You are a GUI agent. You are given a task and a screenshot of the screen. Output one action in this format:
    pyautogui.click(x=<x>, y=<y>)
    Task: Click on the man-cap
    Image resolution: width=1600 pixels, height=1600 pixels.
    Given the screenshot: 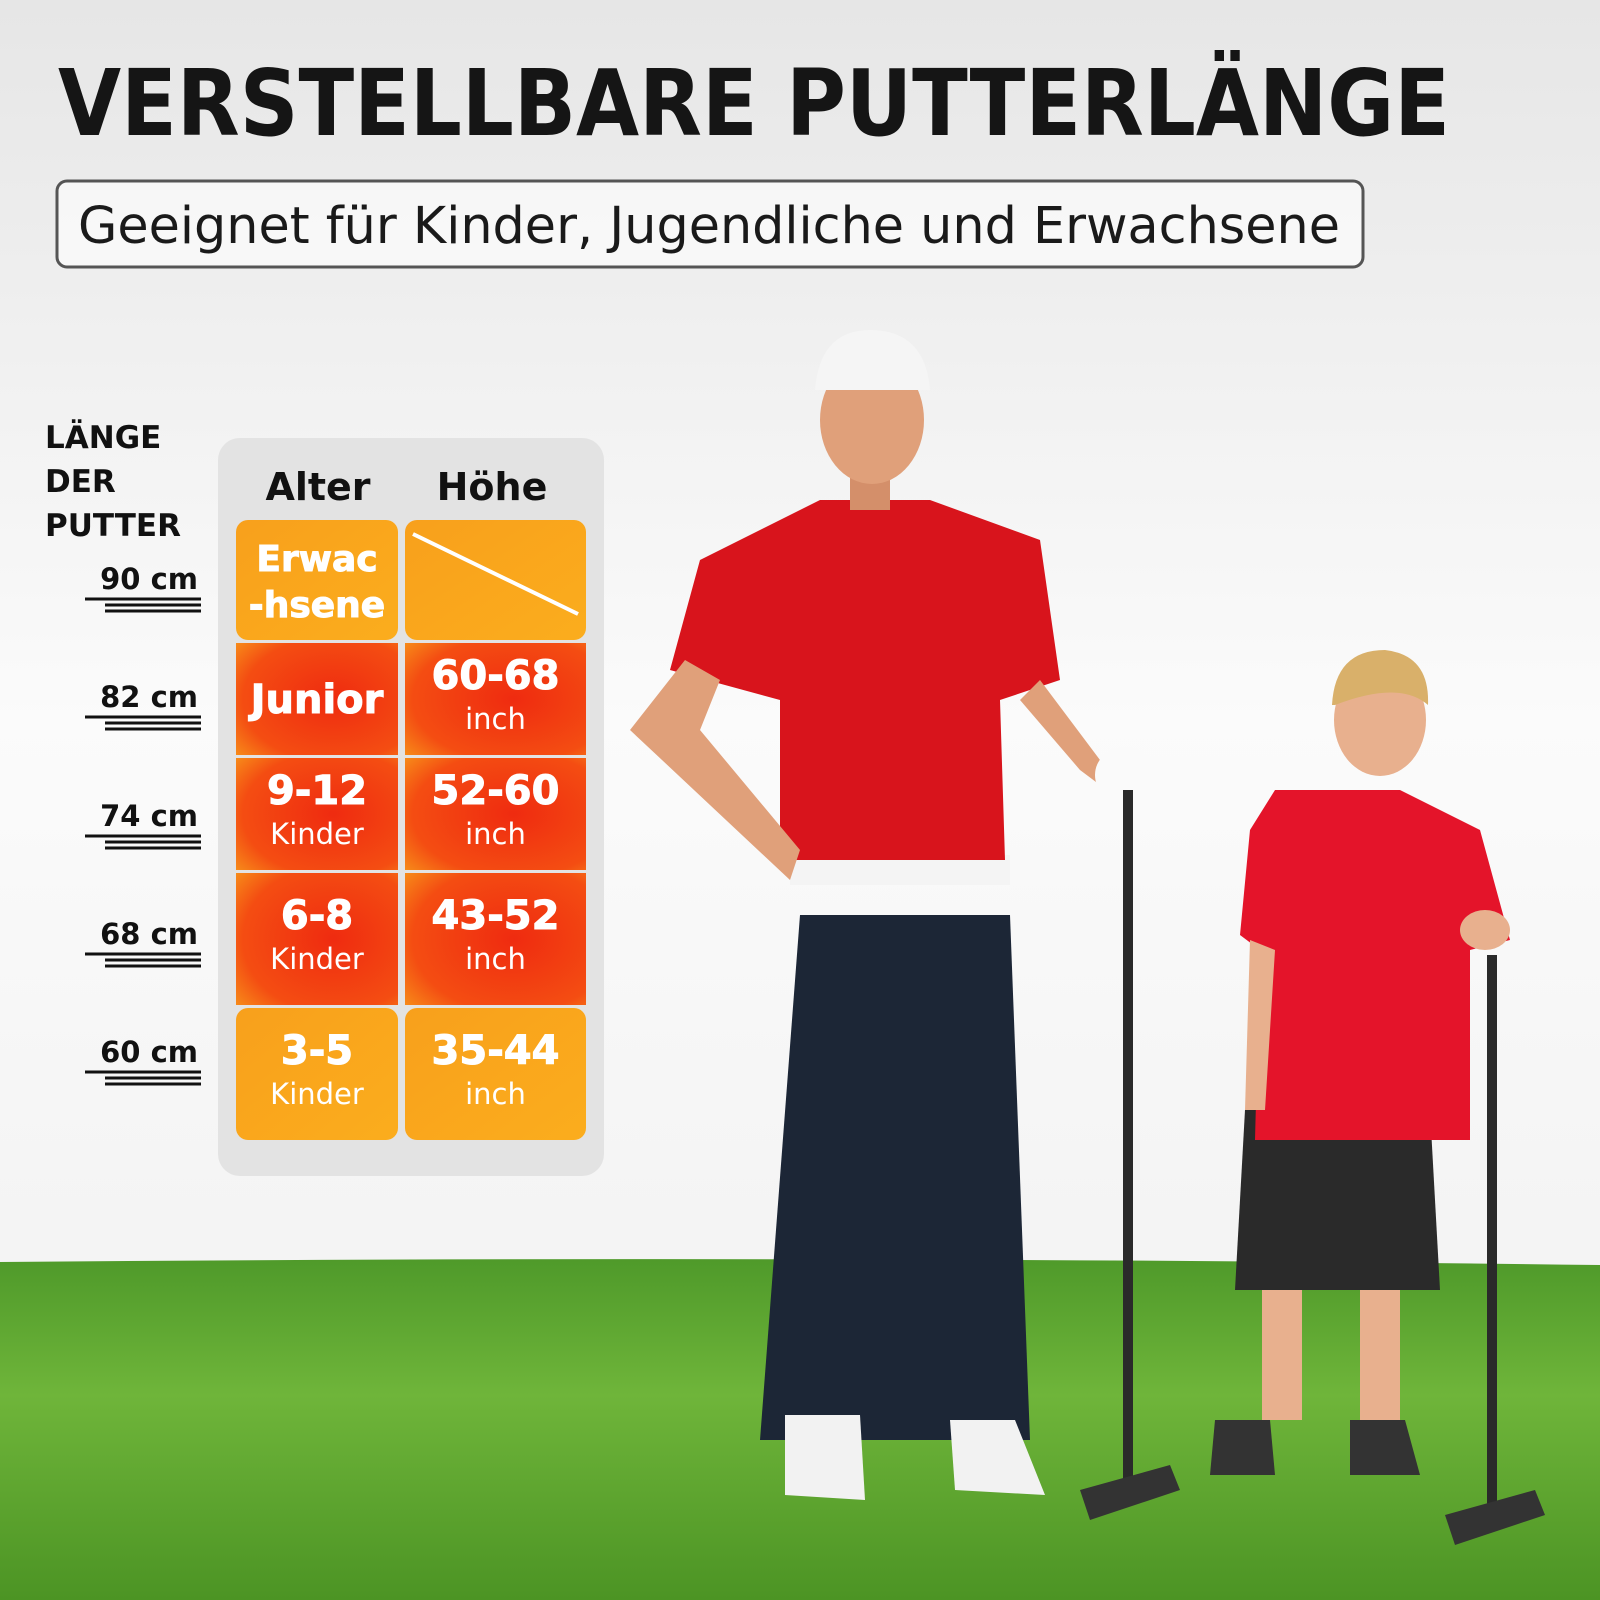 What is the action you would take?
    pyautogui.click(x=872, y=360)
    